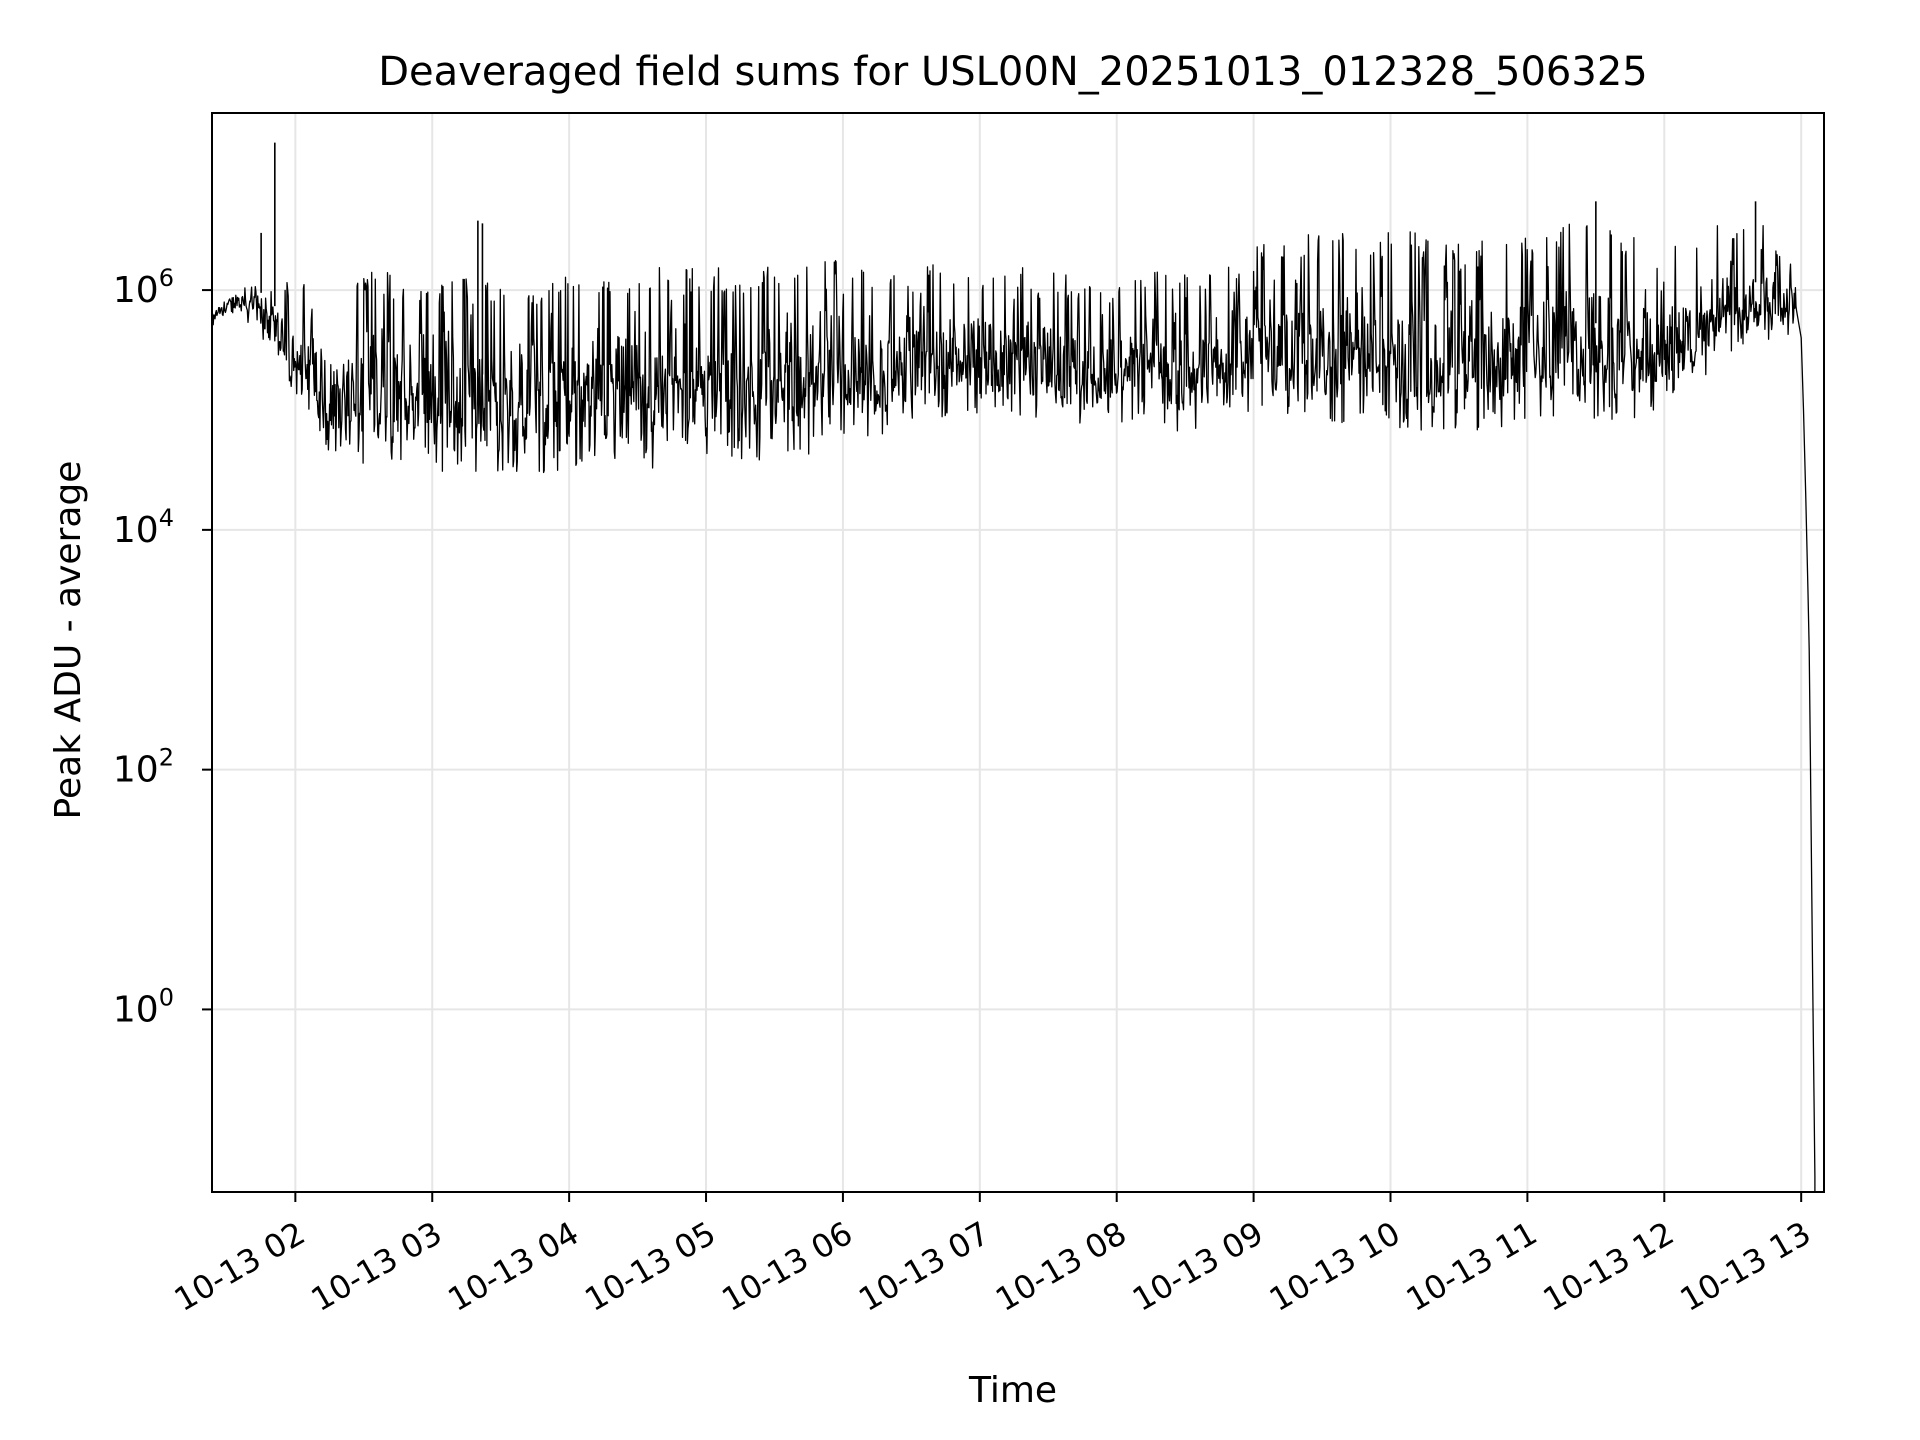 This screenshot has height=1440, width=1920. I want to click on y-axis-label: Peak ADU - average, so click(68, 640).